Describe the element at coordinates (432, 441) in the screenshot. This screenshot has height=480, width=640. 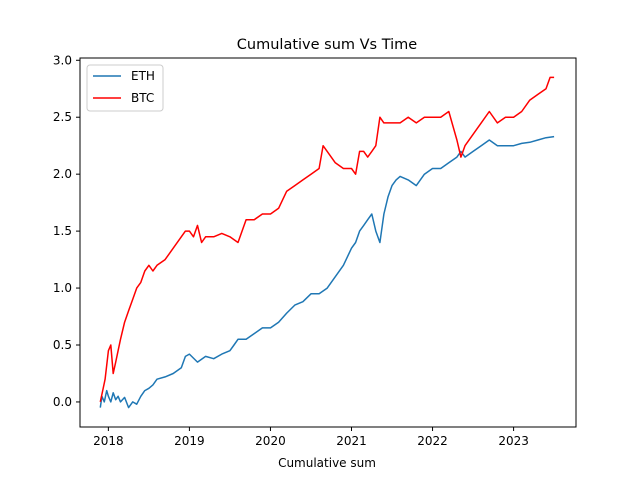
I see `x-tick-label: 2022` at that location.